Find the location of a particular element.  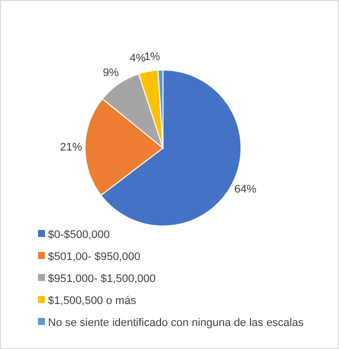

legend-label: $501,00- $950,000 is located at coordinates (94, 256).